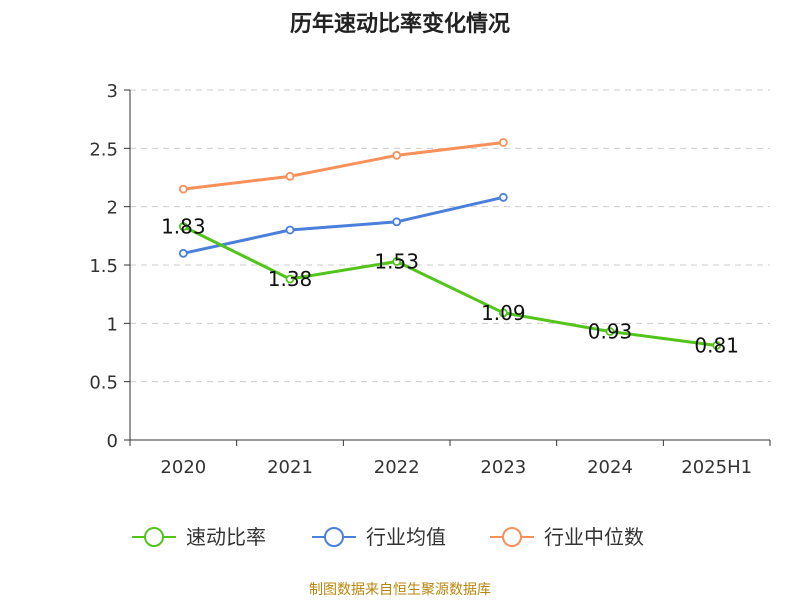  Describe the element at coordinates (112, 208) in the screenshot. I see `y-tick-label: 2` at that location.